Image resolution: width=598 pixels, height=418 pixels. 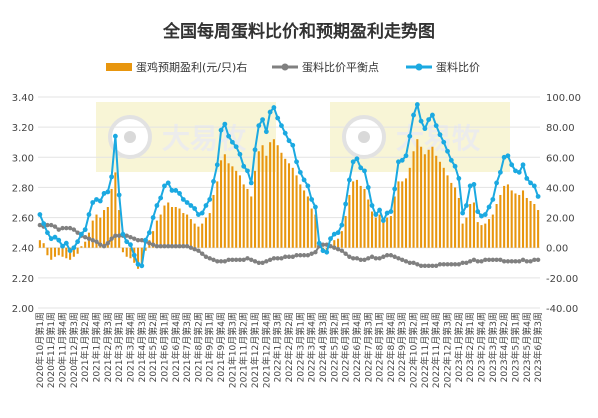 I want to click on x-tick-label: 2021年1月第2周, so click(x=85, y=347).